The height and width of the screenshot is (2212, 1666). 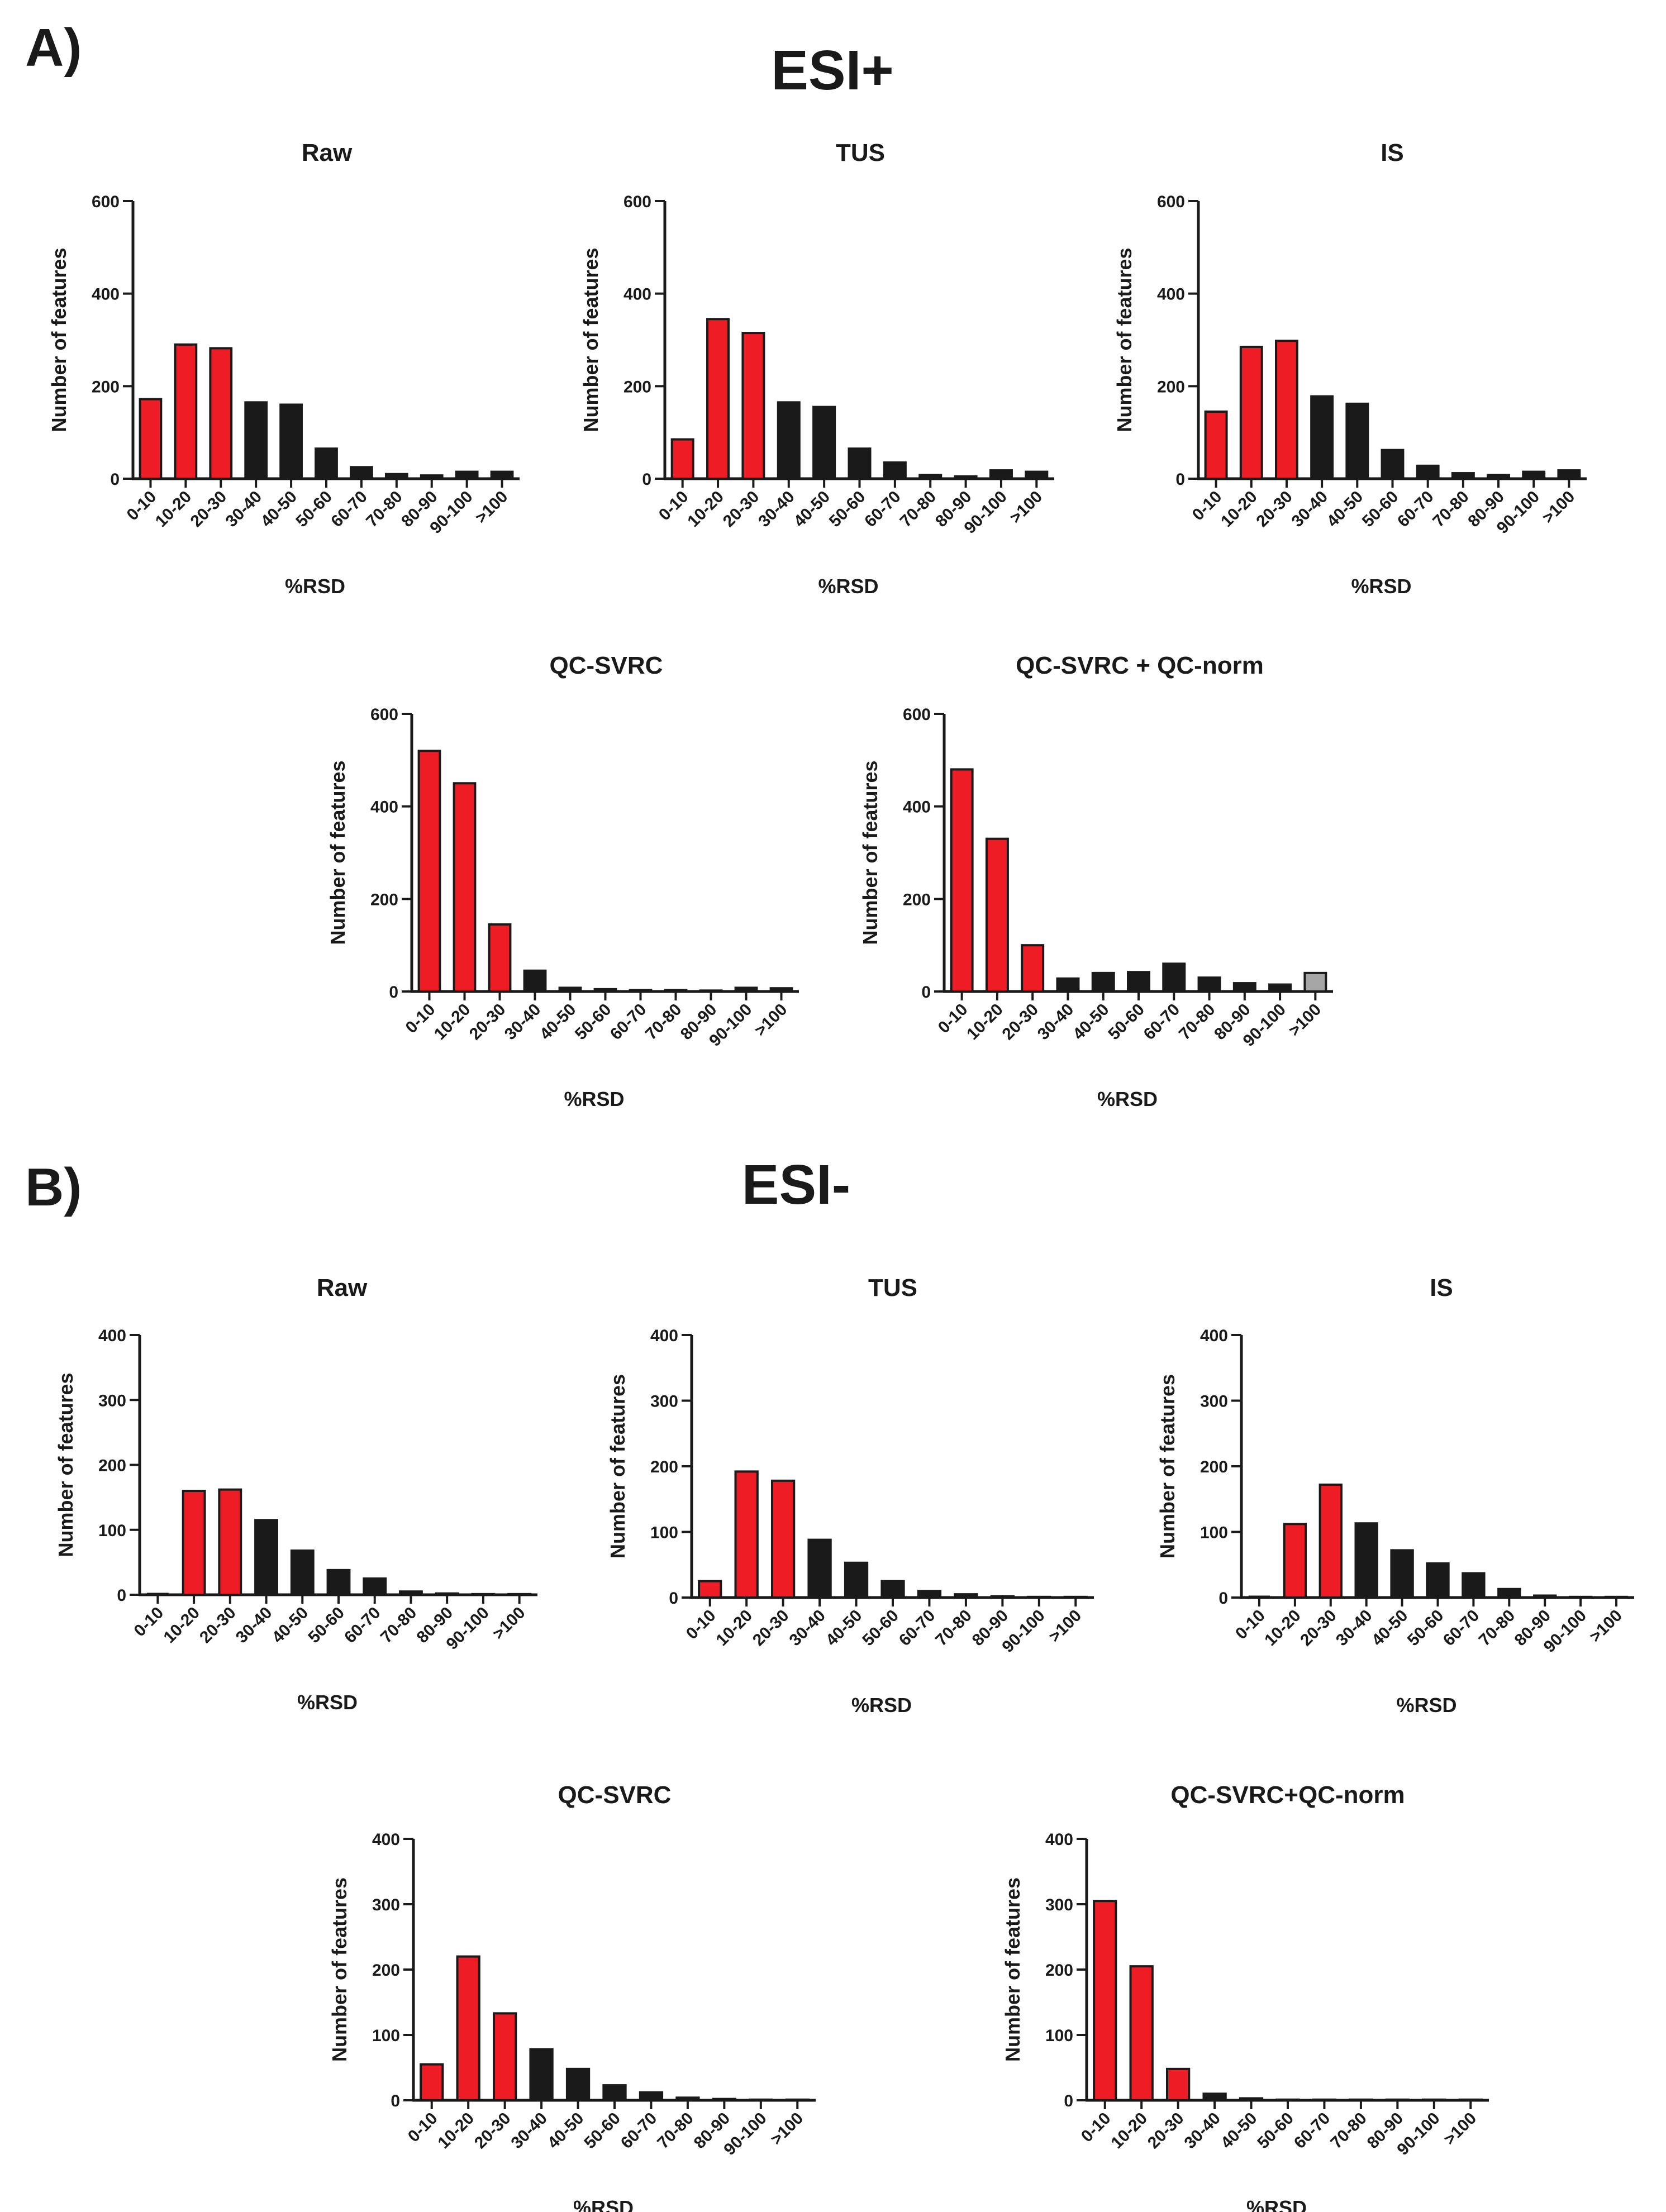 What do you see at coordinates (1460, 2129) in the screenshot?
I see `x-tick-label: >100` at bounding box center [1460, 2129].